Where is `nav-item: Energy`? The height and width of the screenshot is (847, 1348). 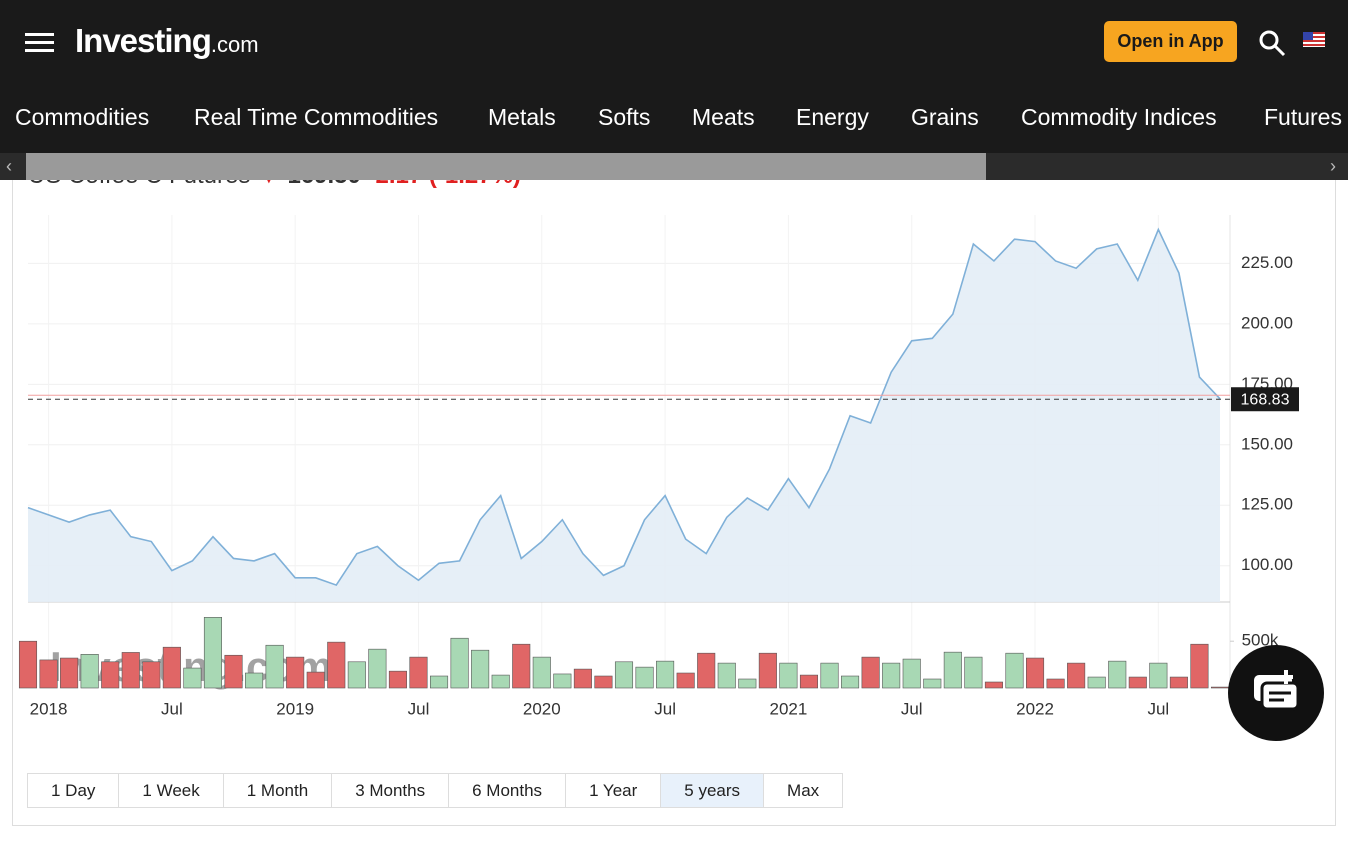
nav-item: Energy is located at coordinates (832, 117).